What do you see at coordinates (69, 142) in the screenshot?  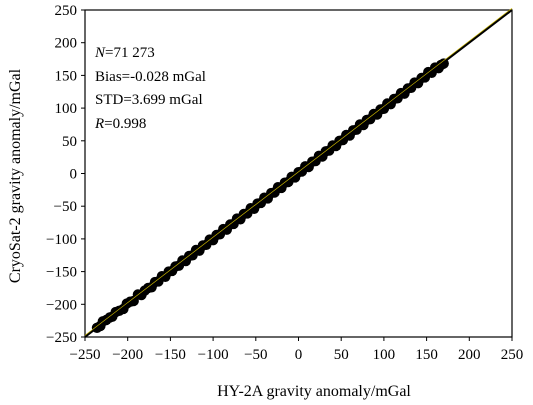 I see `y-tick-label: 50` at bounding box center [69, 142].